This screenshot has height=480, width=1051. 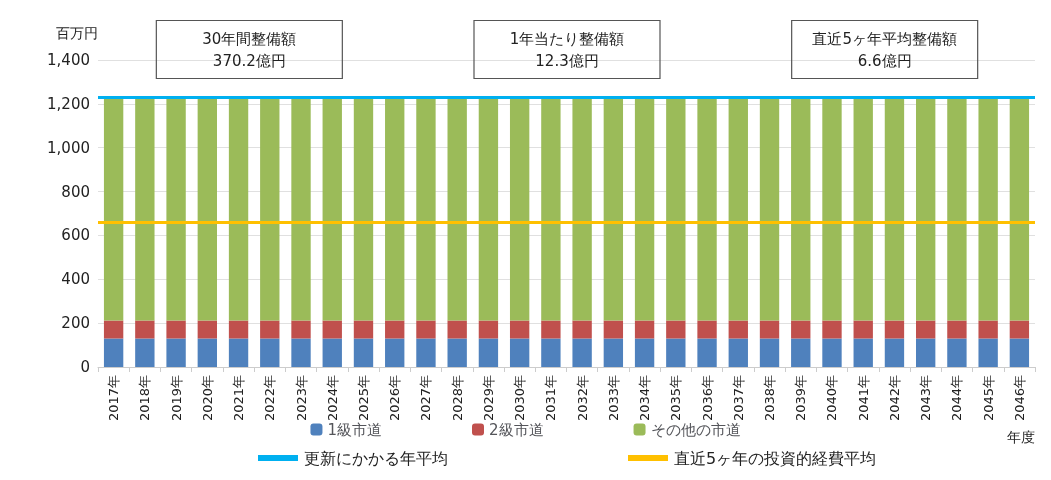 What do you see at coordinates (957, 398) in the screenshot?
I see `x-tick-label: 2044年` at bounding box center [957, 398].